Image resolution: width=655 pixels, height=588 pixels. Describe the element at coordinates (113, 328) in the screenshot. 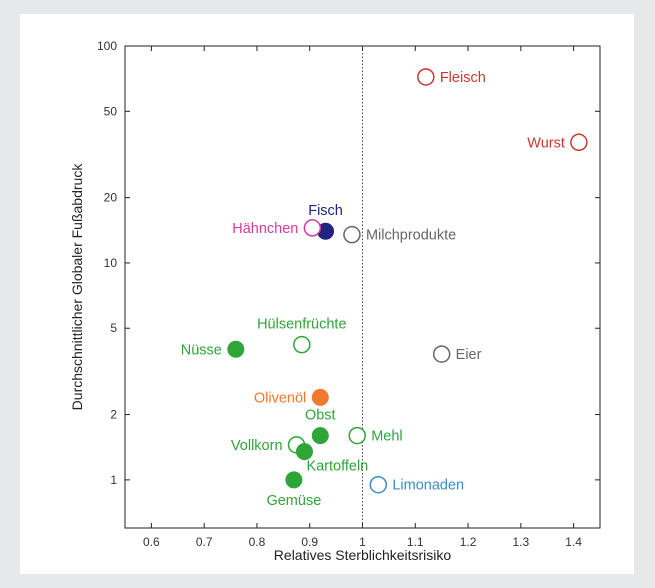

I see `y-tick-label: 5` at that location.